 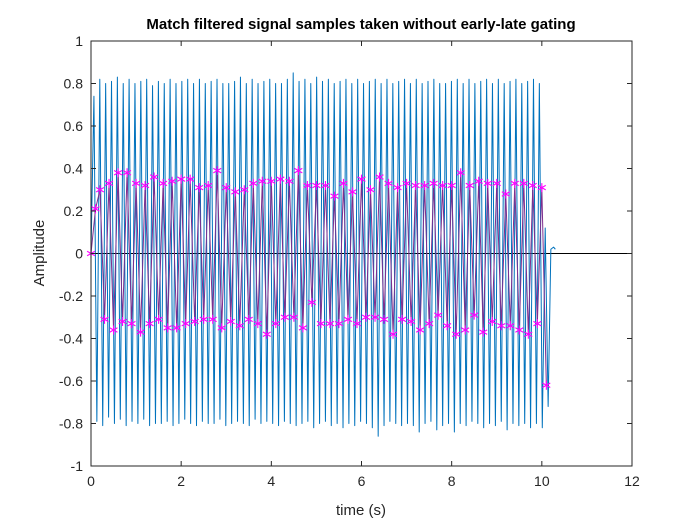 What do you see at coordinates (74, 84) in the screenshot?
I see `y-tick-label: 0.8` at bounding box center [74, 84].